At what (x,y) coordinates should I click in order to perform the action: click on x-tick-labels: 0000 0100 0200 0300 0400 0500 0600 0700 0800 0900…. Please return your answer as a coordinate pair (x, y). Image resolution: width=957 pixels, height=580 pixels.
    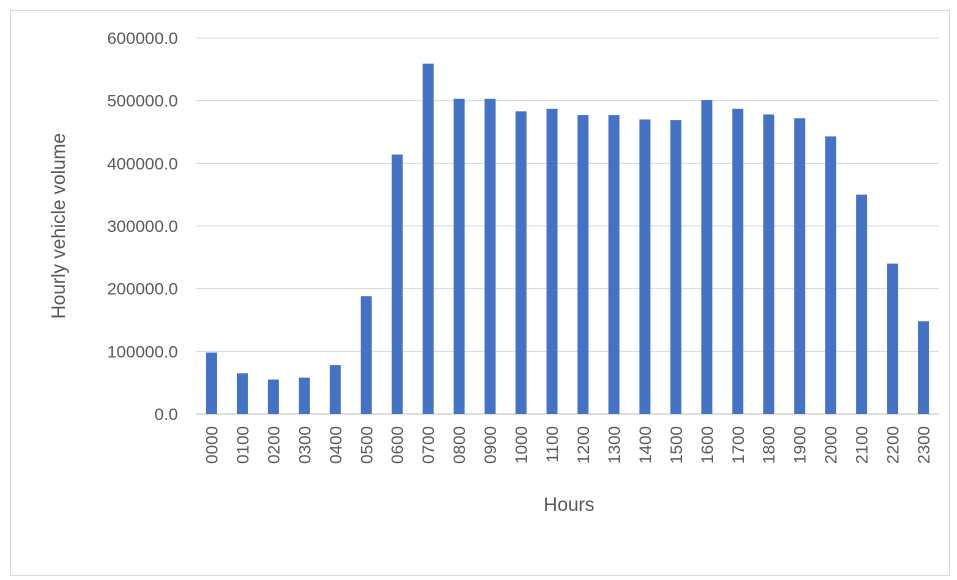
    Looking at the image, I should click on (567, 445).